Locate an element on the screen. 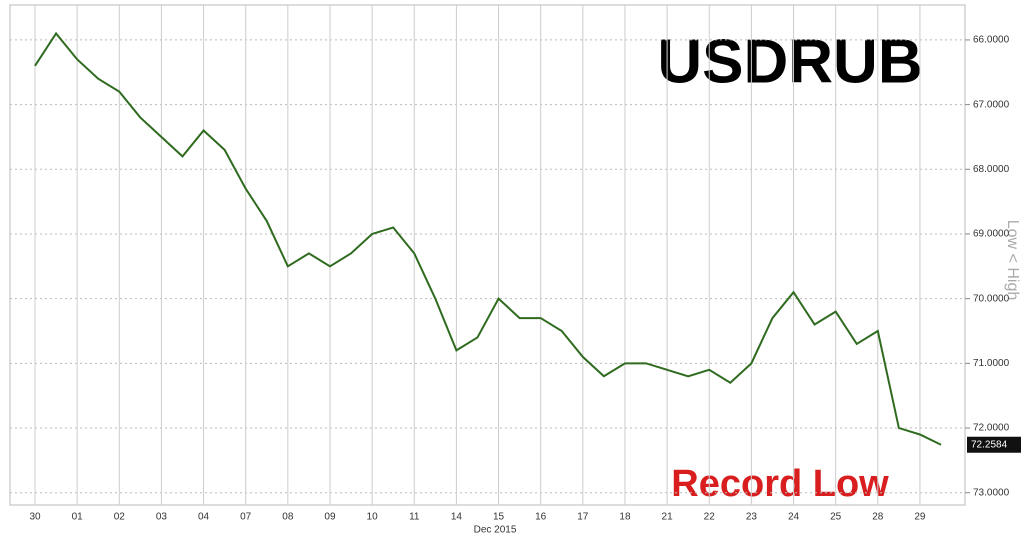 This screenshot has height=538, width=1029. x-tick-label: 23 is located at coordinates (752, 517).